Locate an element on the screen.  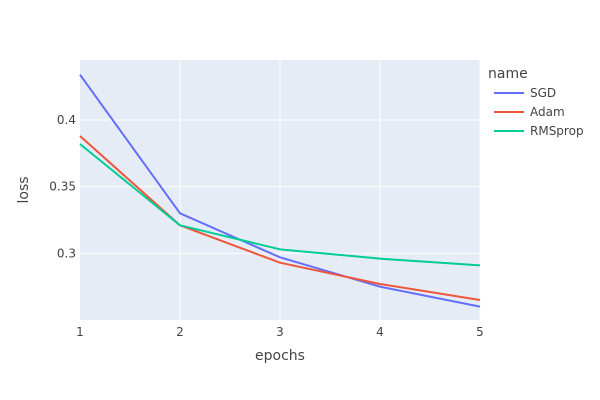
x-axis-ticks: 1 2 3 4 5 is located at coordinates (280, 332).